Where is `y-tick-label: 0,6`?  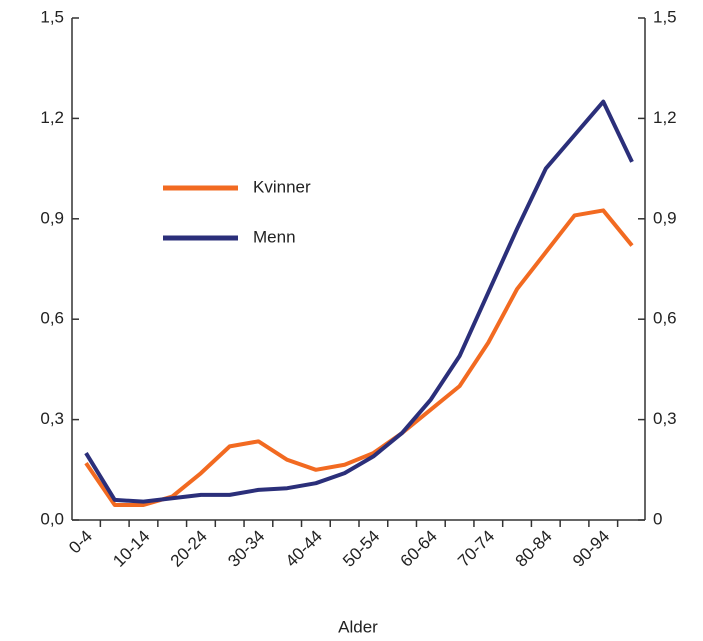 y-tick-label: 0,6 is located at coordinates (52, 318).